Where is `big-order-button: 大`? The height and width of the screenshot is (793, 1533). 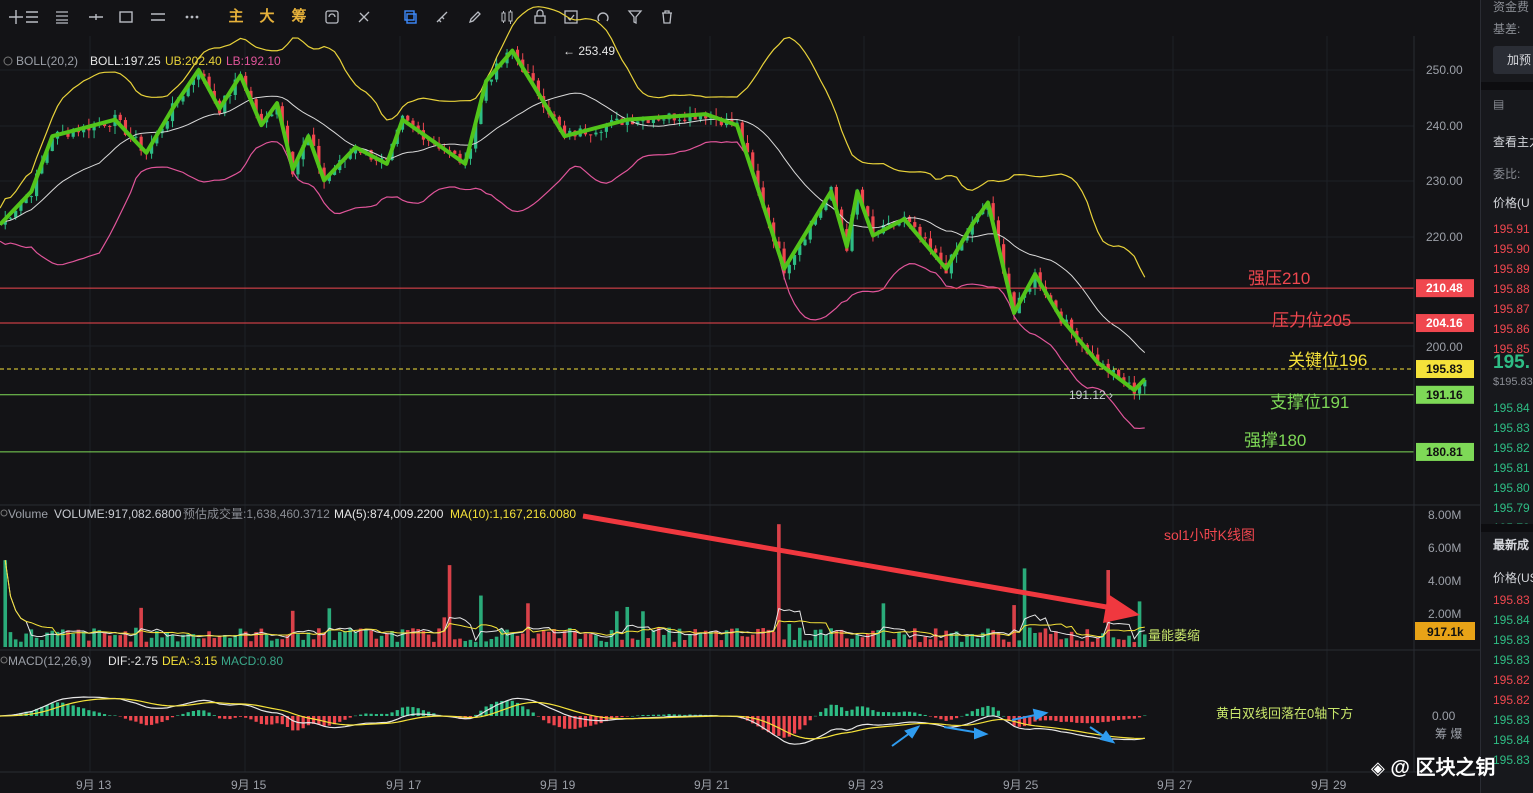 big-order-button: 大 is located at coordinates (267, 16).